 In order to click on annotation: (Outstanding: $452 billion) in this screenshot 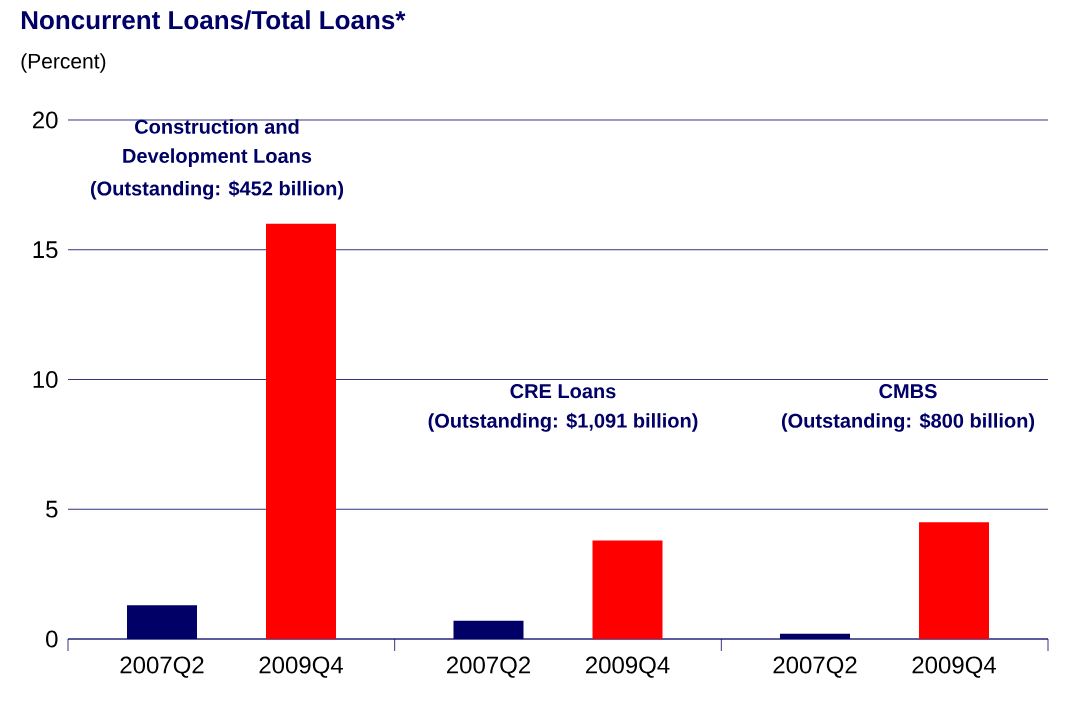, I will do `click(217, 190)`.